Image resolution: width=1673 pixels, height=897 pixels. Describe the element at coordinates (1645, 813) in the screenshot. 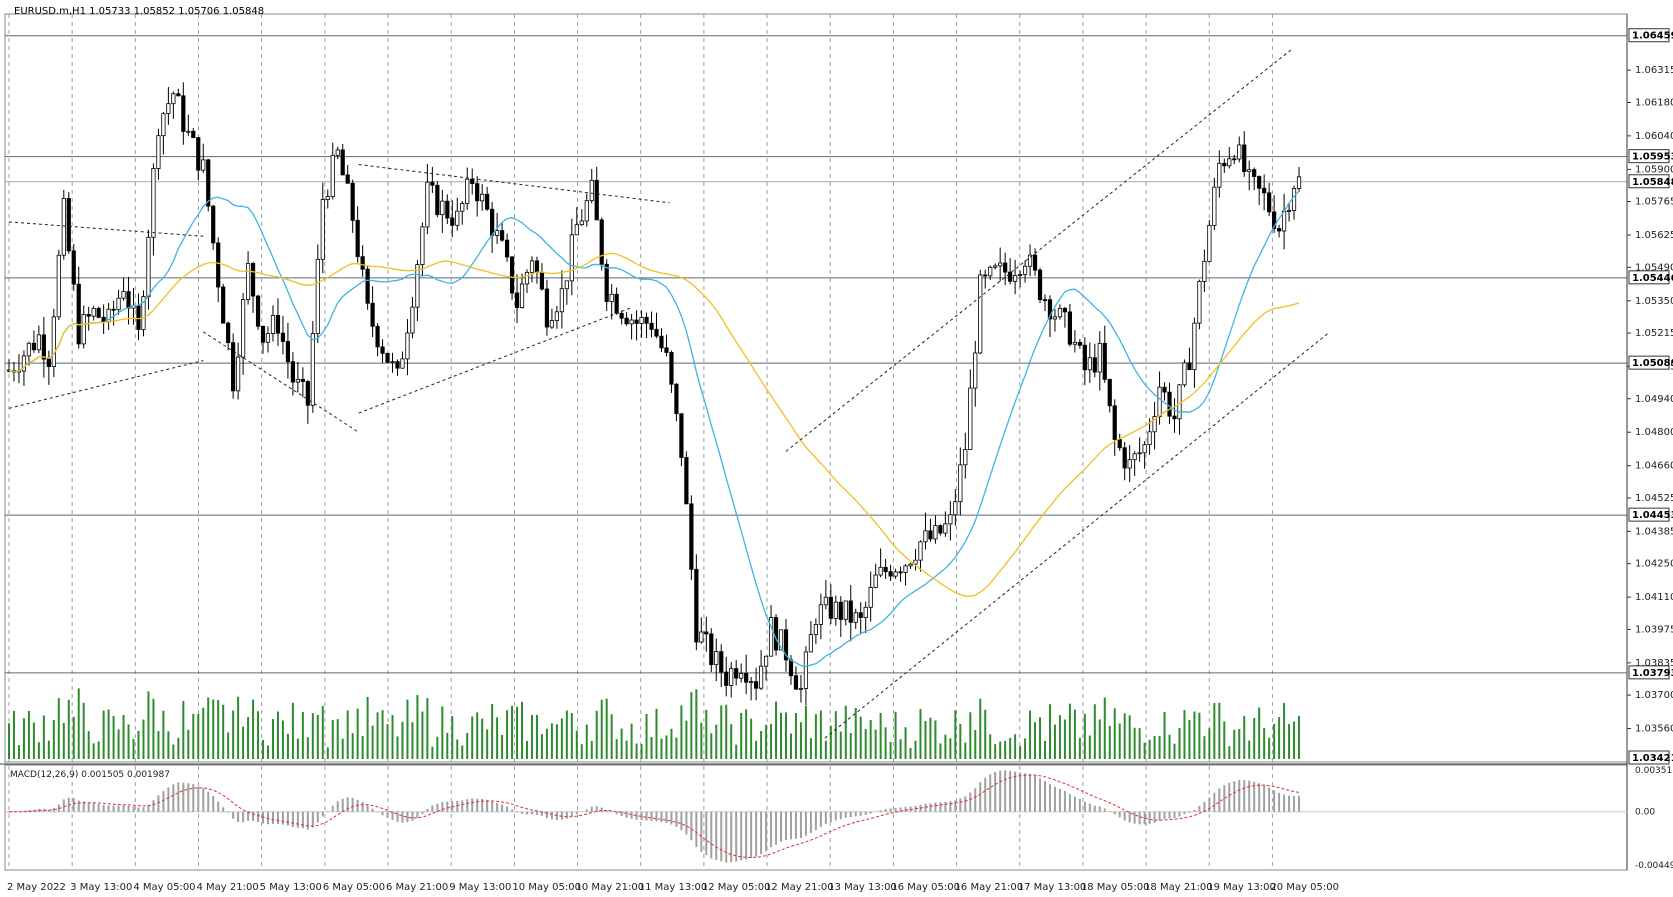

I see `macd-tick-label: 0.00` at that location.